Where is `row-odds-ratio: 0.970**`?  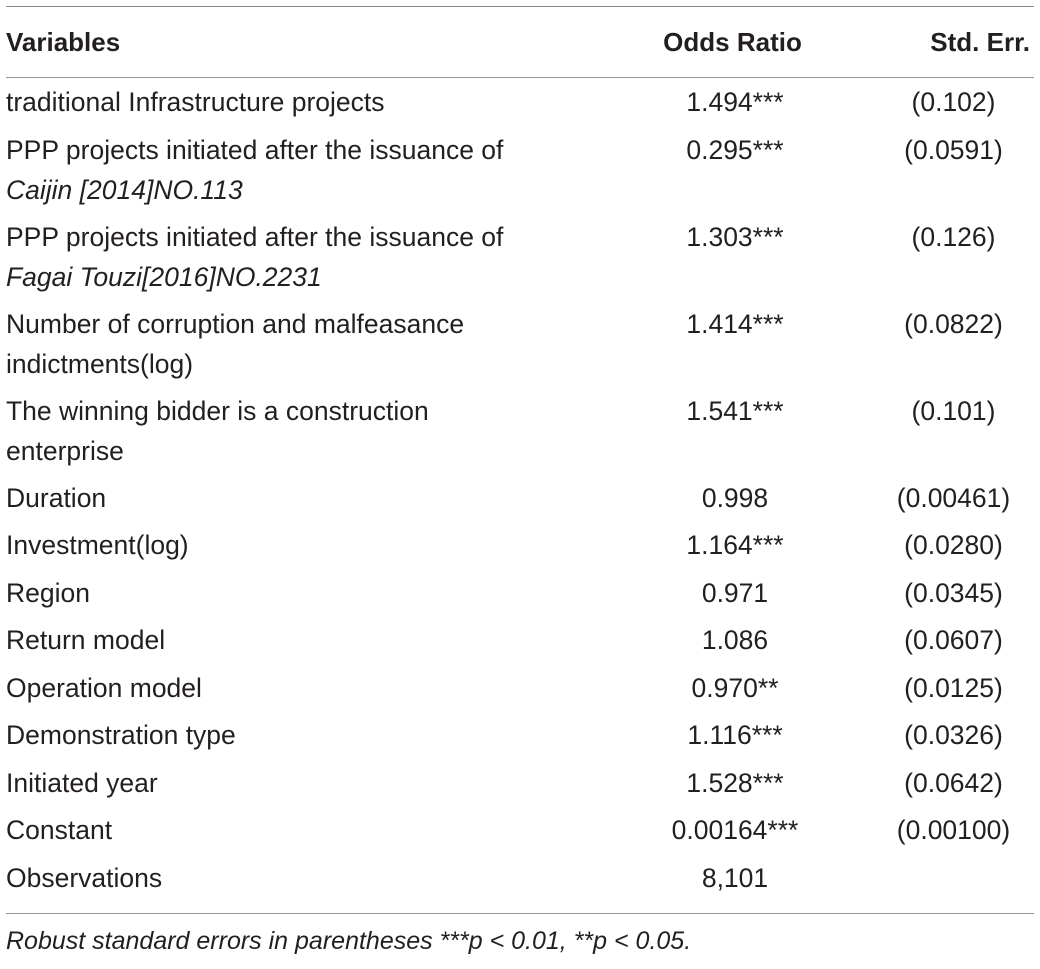
row-odds-ratio: 0.970** is located at coordinates (735, 687).